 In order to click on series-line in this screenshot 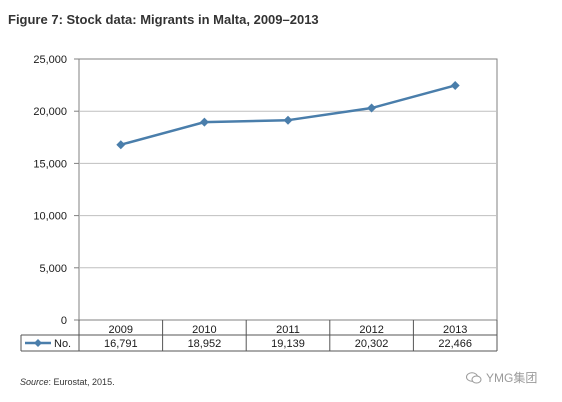, I will do `click(288, 115)`.